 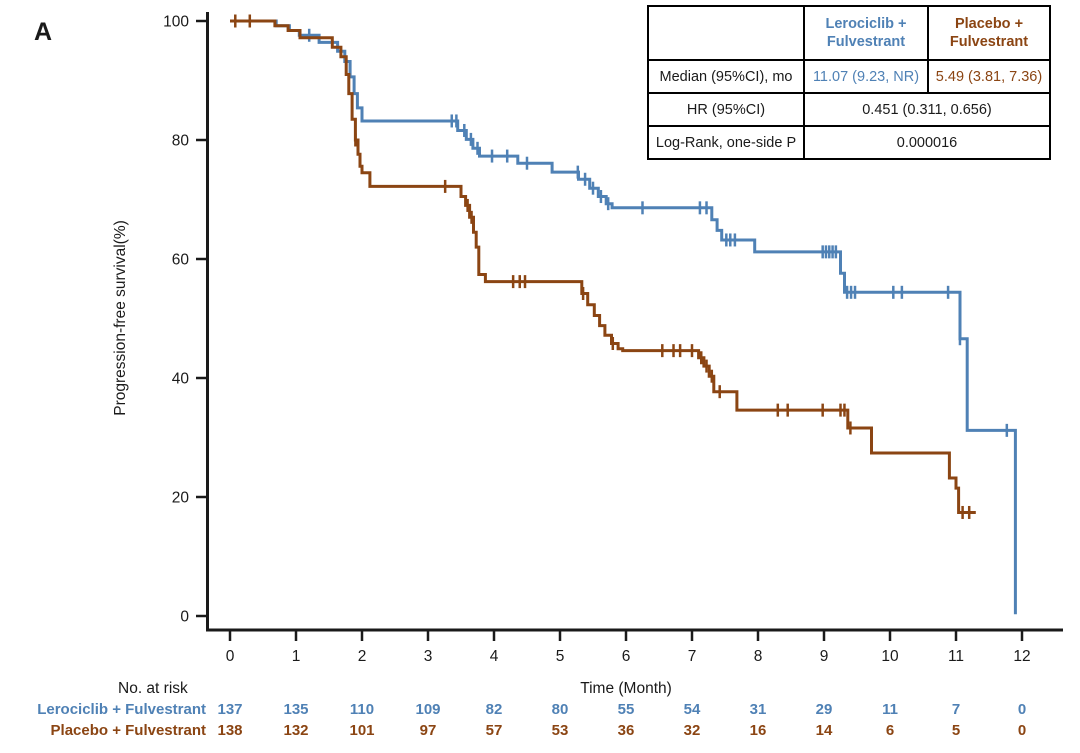 What do you see at coordinates (181, 141) in the screenshot?
I see `y-tick-label: 80` at bounding box center [181, 141].